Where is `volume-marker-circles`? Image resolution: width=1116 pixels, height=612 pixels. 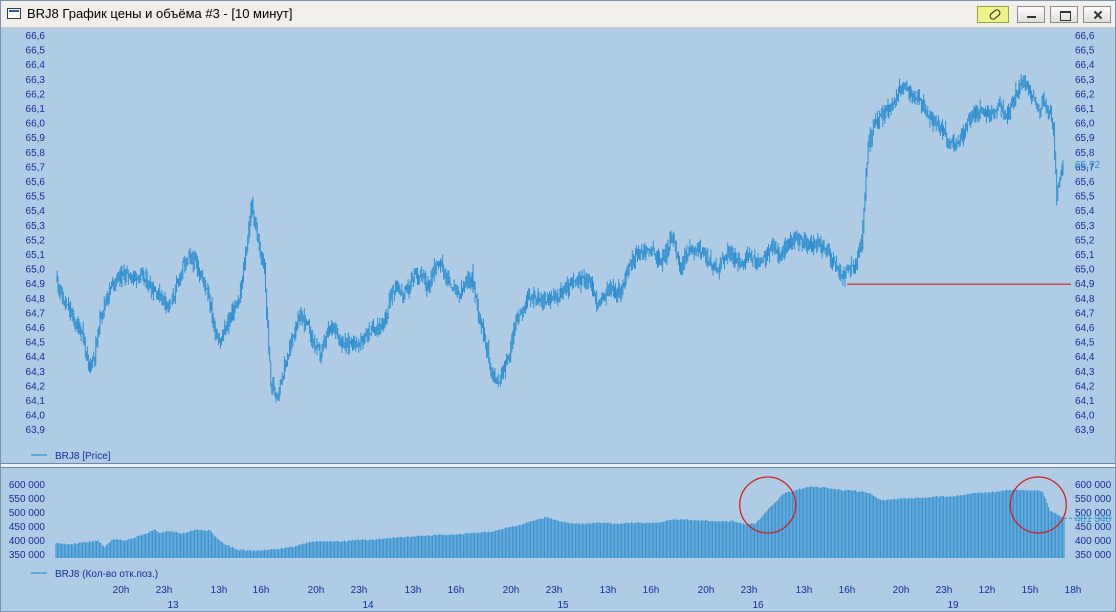
volume-marker-circles is located at coordinates (903, 505).